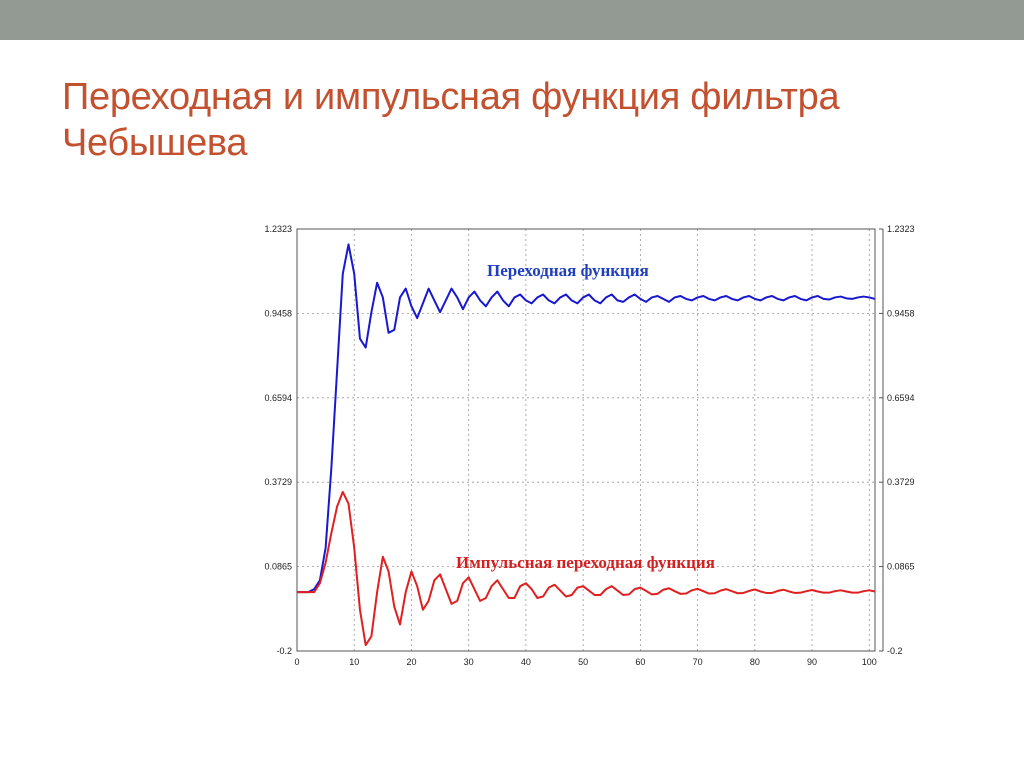  Describe the element at coordinates (755, 662) in the screenshot. I see `x-tick-label: 80` at that location.